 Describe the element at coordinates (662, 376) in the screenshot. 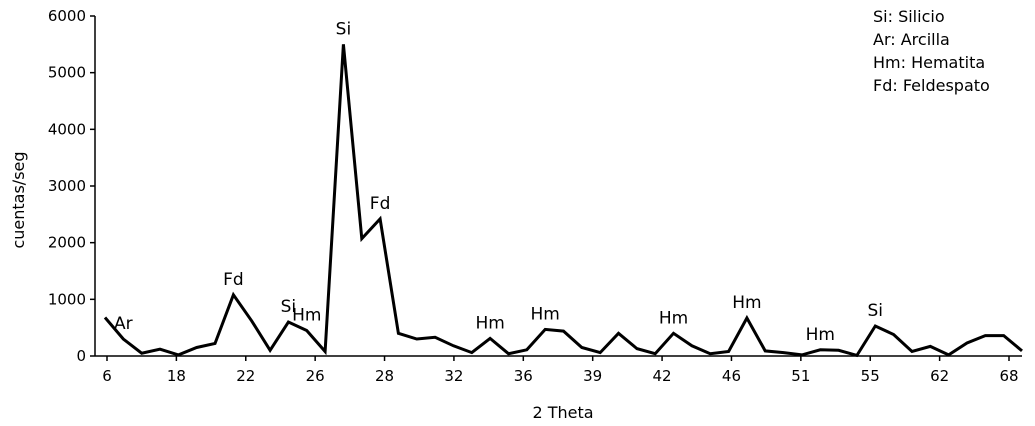

I see `x-tick-label: 42` at that location.